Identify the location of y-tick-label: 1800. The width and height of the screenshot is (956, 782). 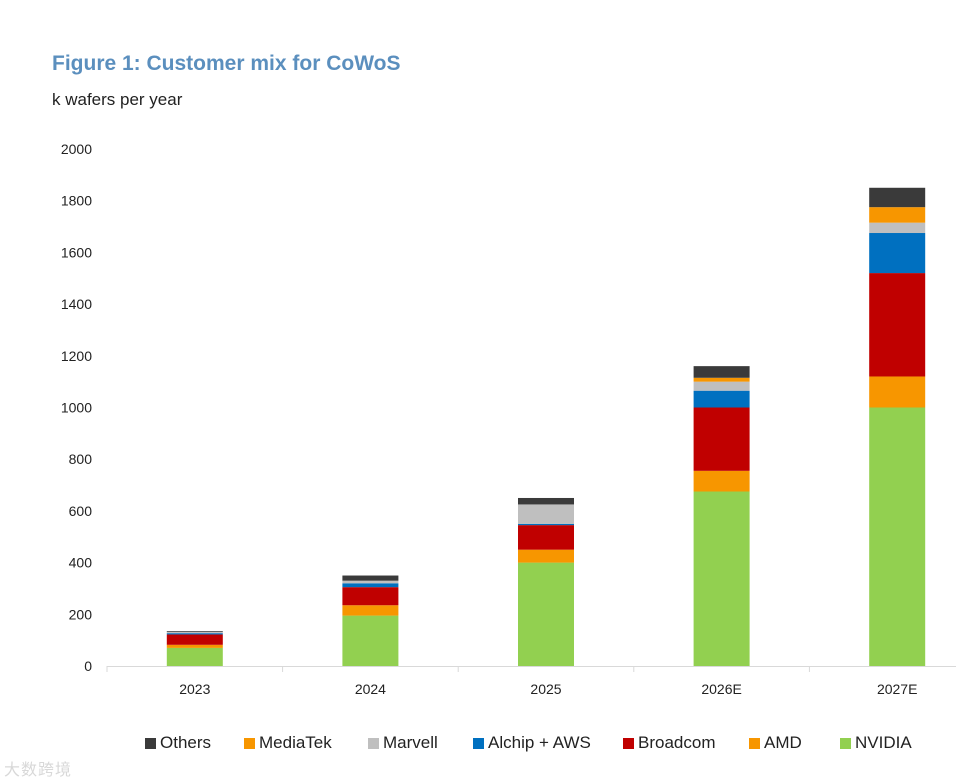
(76, 201).